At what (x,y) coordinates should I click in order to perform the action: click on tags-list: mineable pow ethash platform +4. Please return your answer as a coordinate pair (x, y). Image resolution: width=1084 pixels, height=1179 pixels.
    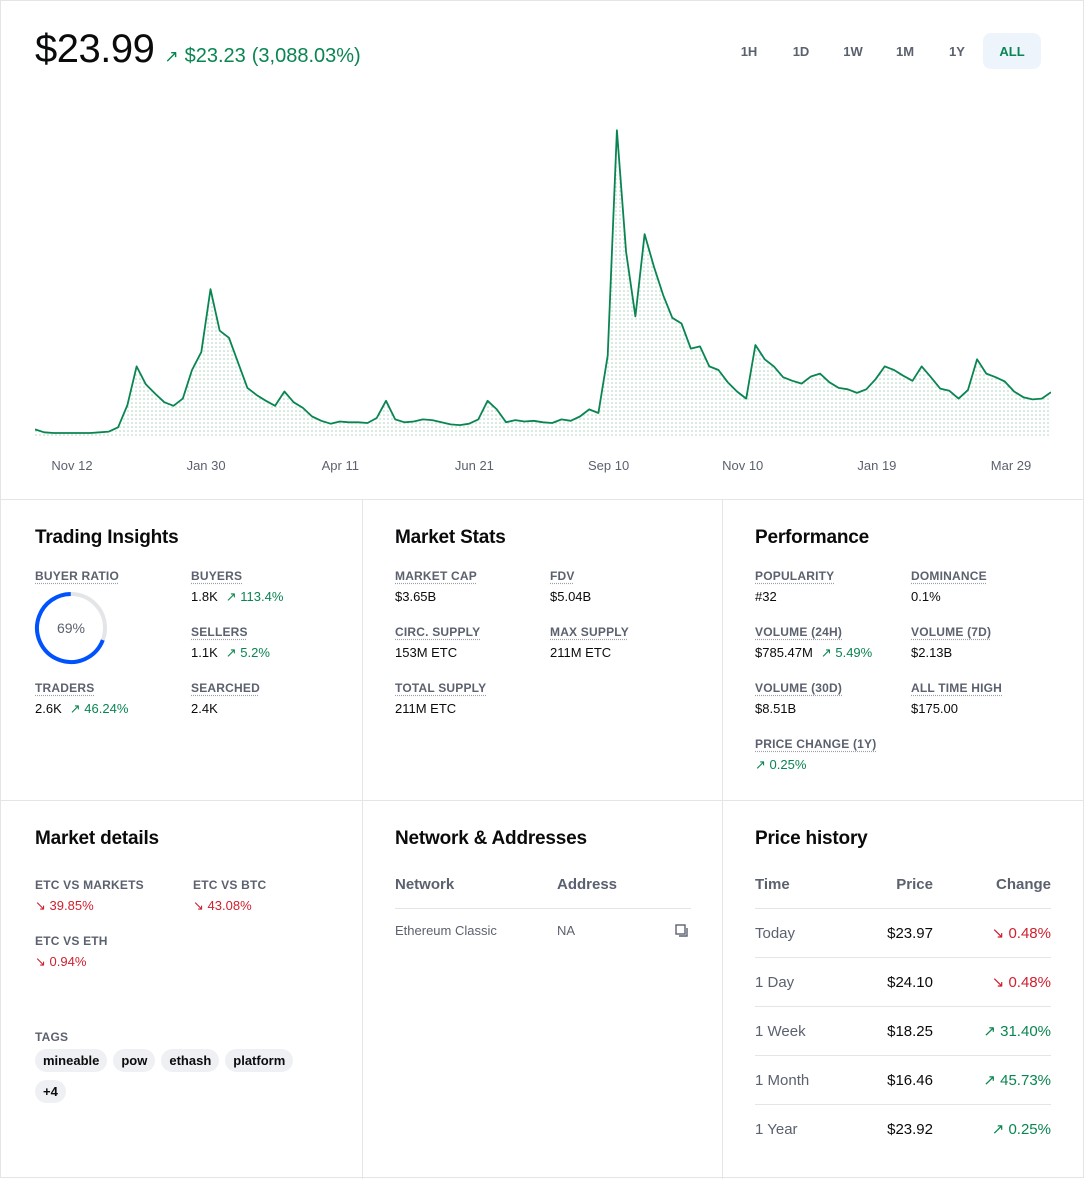
    Looking at the image, I should click on (185, 1080).